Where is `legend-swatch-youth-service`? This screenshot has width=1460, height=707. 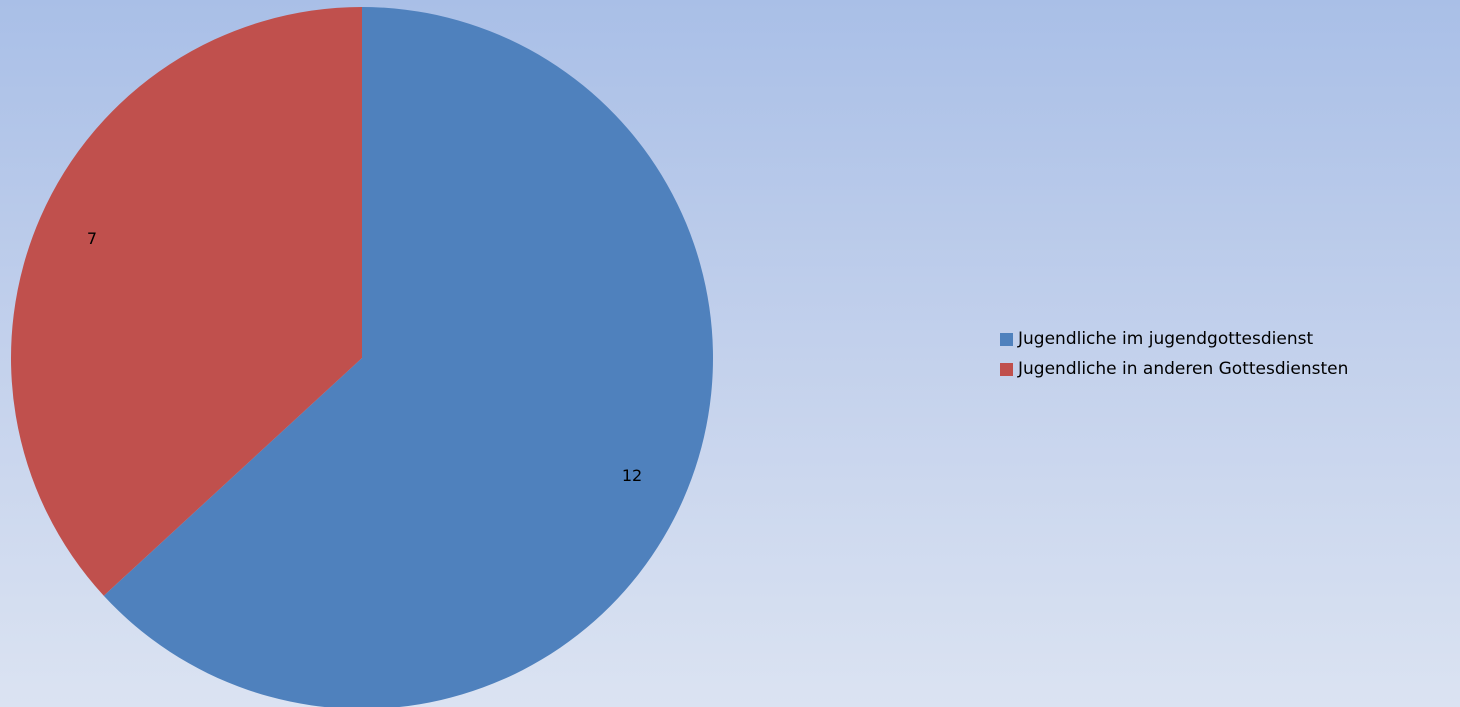
legend-swatch-youth-service is located at coordinates (1006, 339).